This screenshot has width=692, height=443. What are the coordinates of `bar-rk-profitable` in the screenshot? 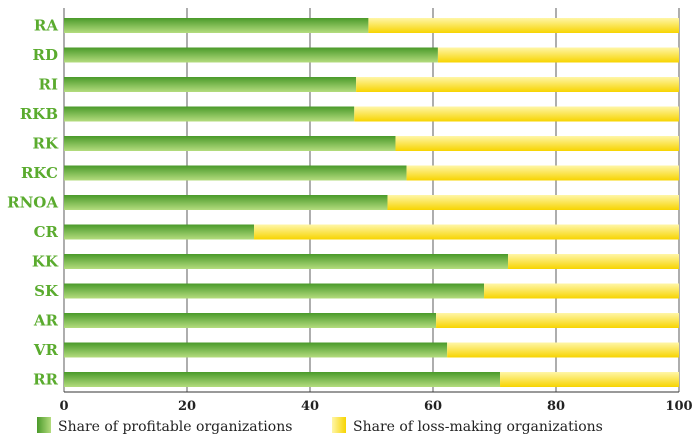 It's located at (230, 143).